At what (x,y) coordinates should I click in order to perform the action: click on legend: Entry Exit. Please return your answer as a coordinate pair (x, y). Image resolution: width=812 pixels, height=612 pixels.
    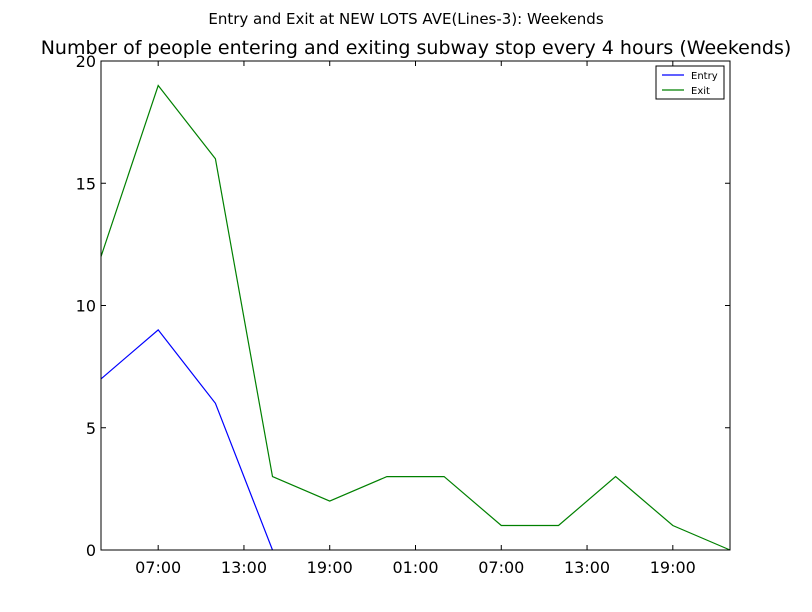
    Looking at the image, I should click on (690, 82).